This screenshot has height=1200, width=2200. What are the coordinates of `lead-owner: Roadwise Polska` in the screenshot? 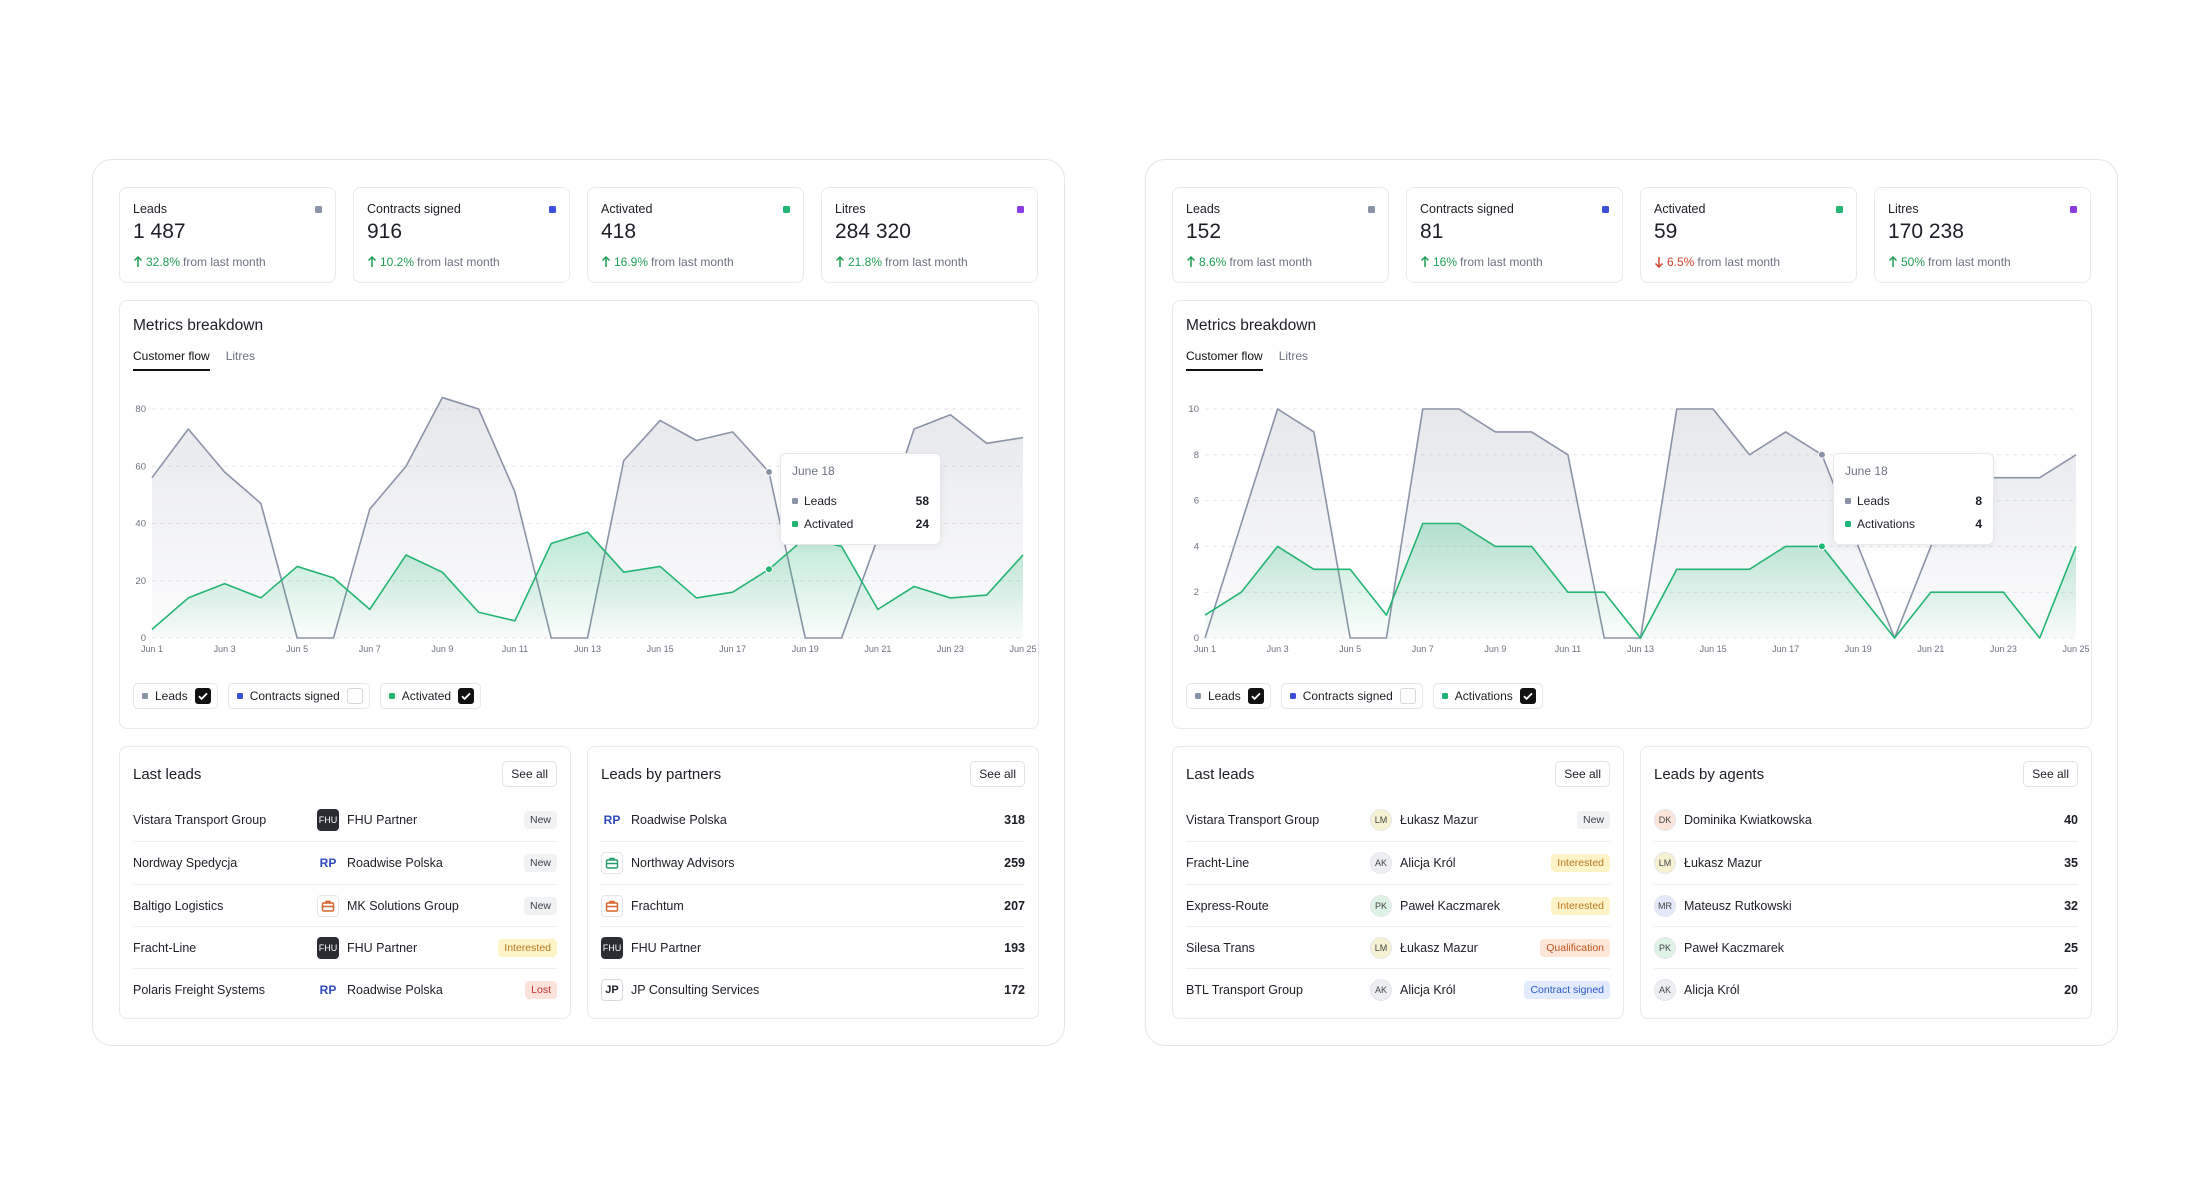 It's located at (395, 990).